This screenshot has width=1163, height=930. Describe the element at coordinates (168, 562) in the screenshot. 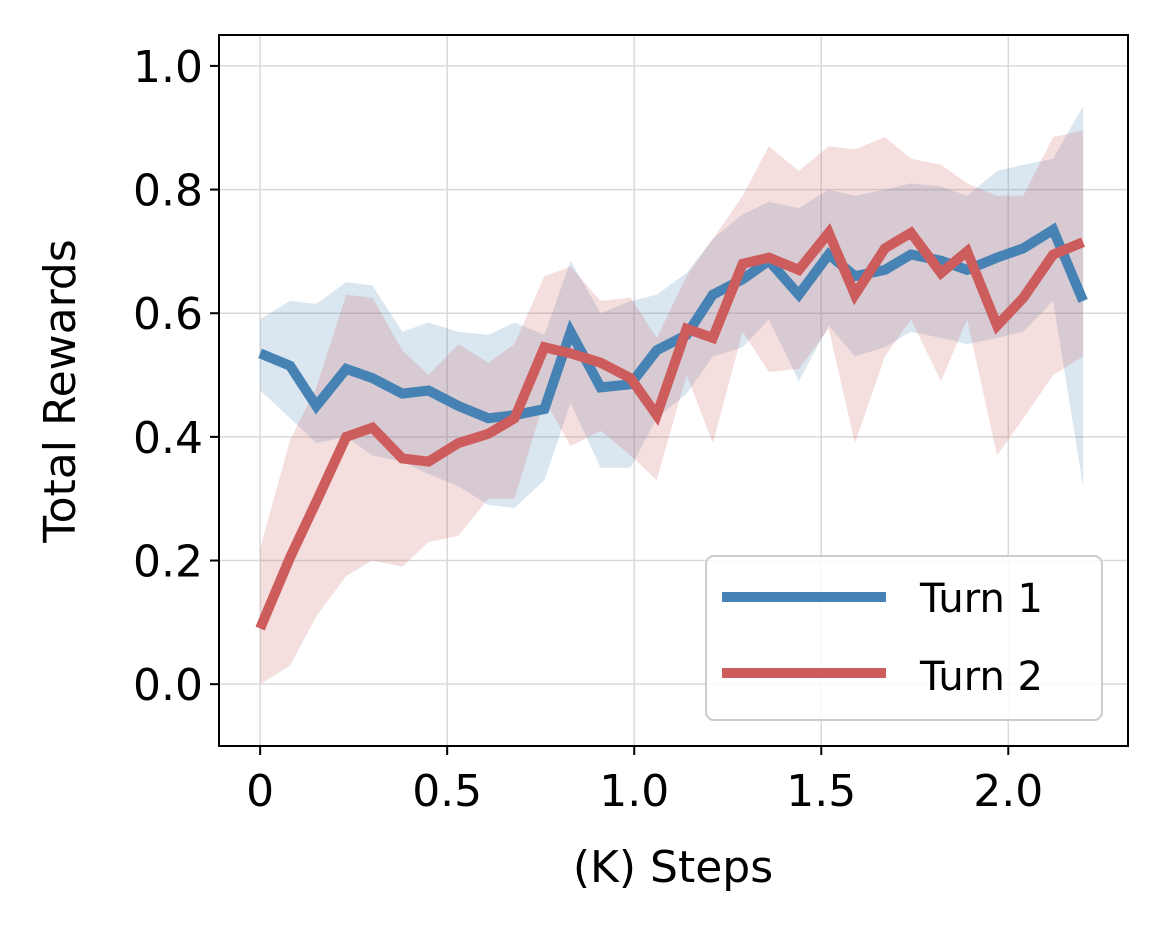

I see `y-tick-label: 0.2` at that location.